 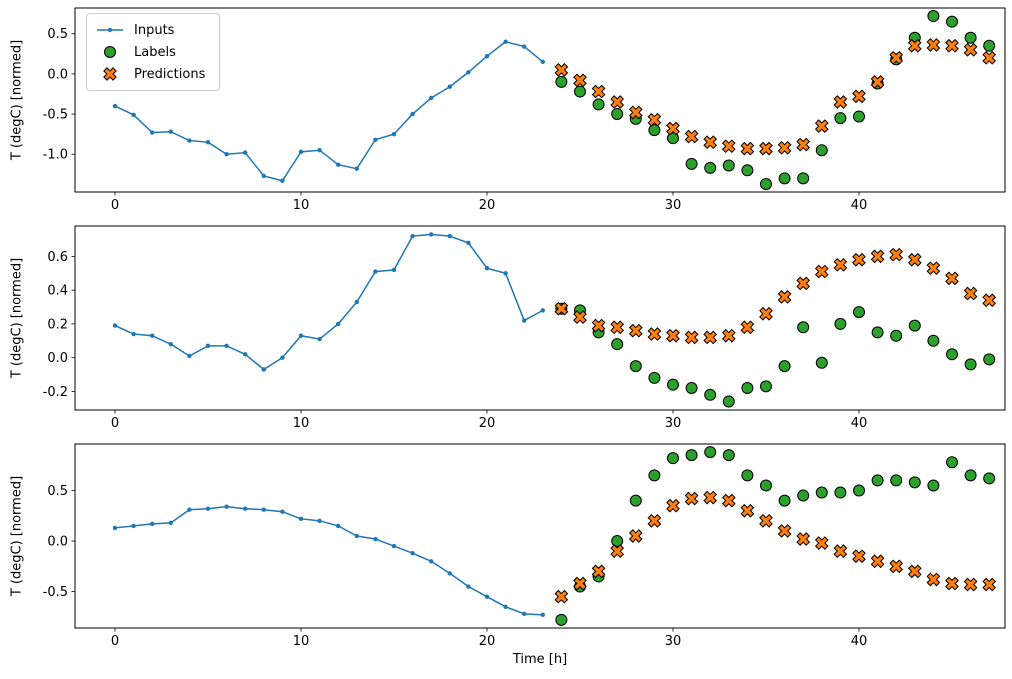 What do you see at coordinates (55, 115) in the screenshot?
I see `y-tick-label: -0.5` at bounding box center [55, 115].